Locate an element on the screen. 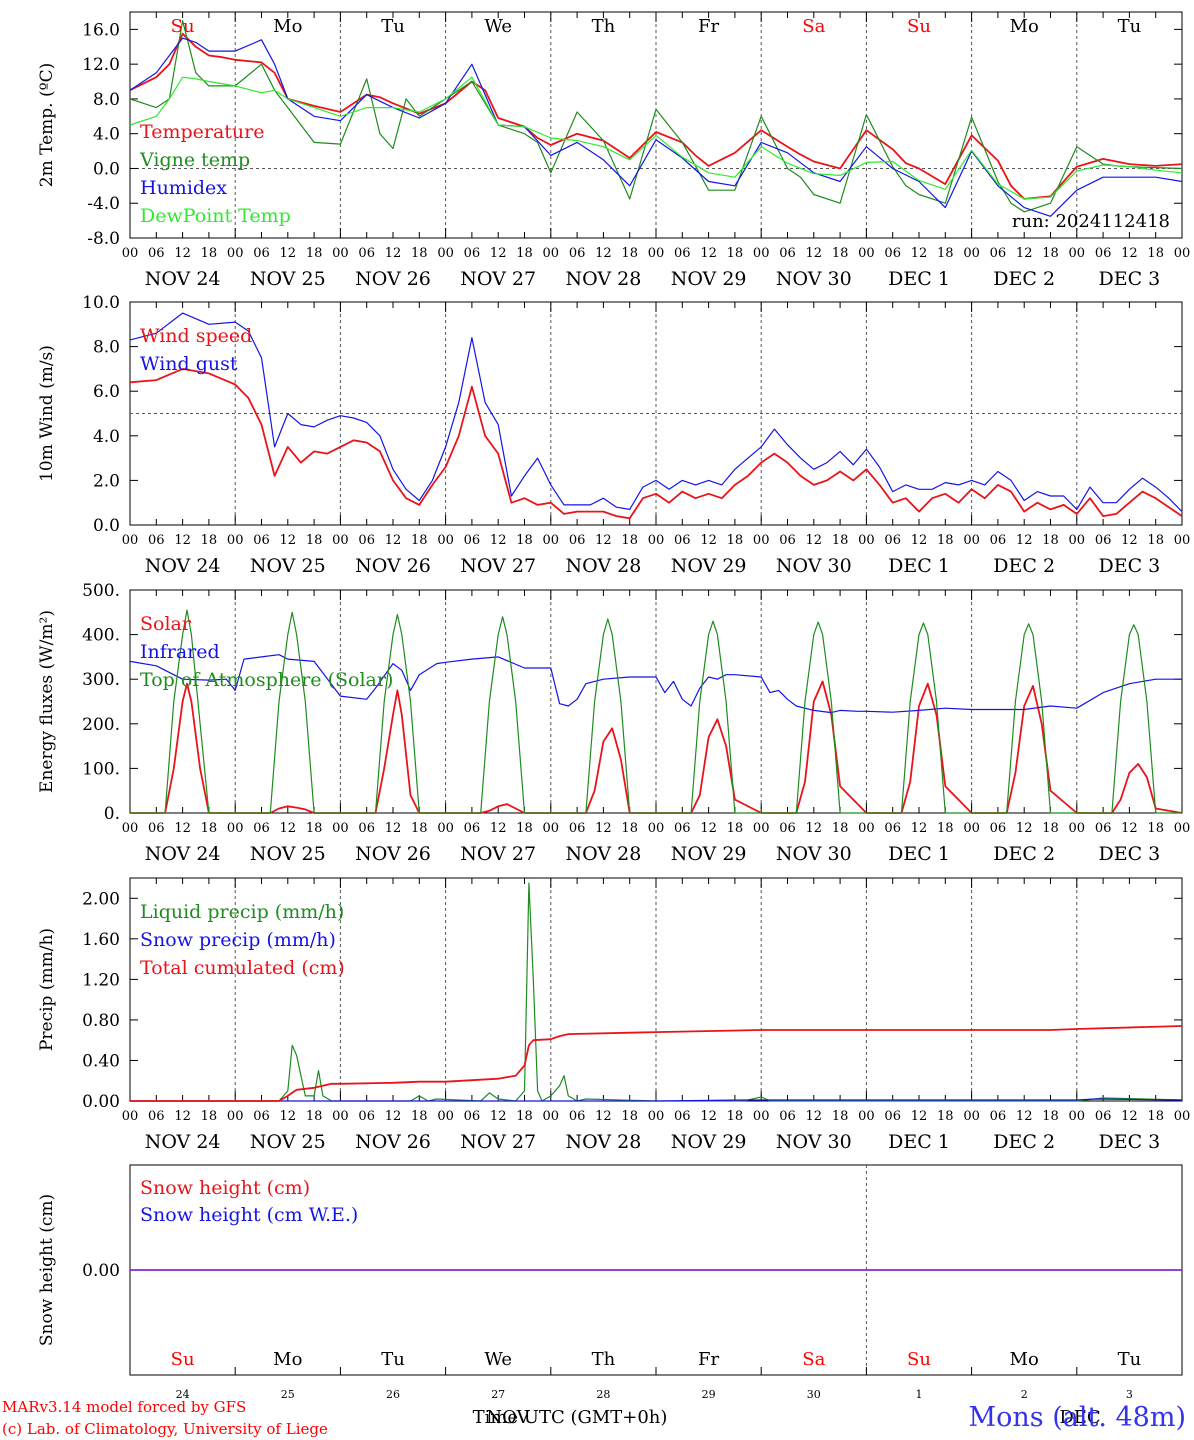 The height and width of the screenshot is (1440, 1194). y-tick-label: 10.0 is located at coordinates (101, 303).